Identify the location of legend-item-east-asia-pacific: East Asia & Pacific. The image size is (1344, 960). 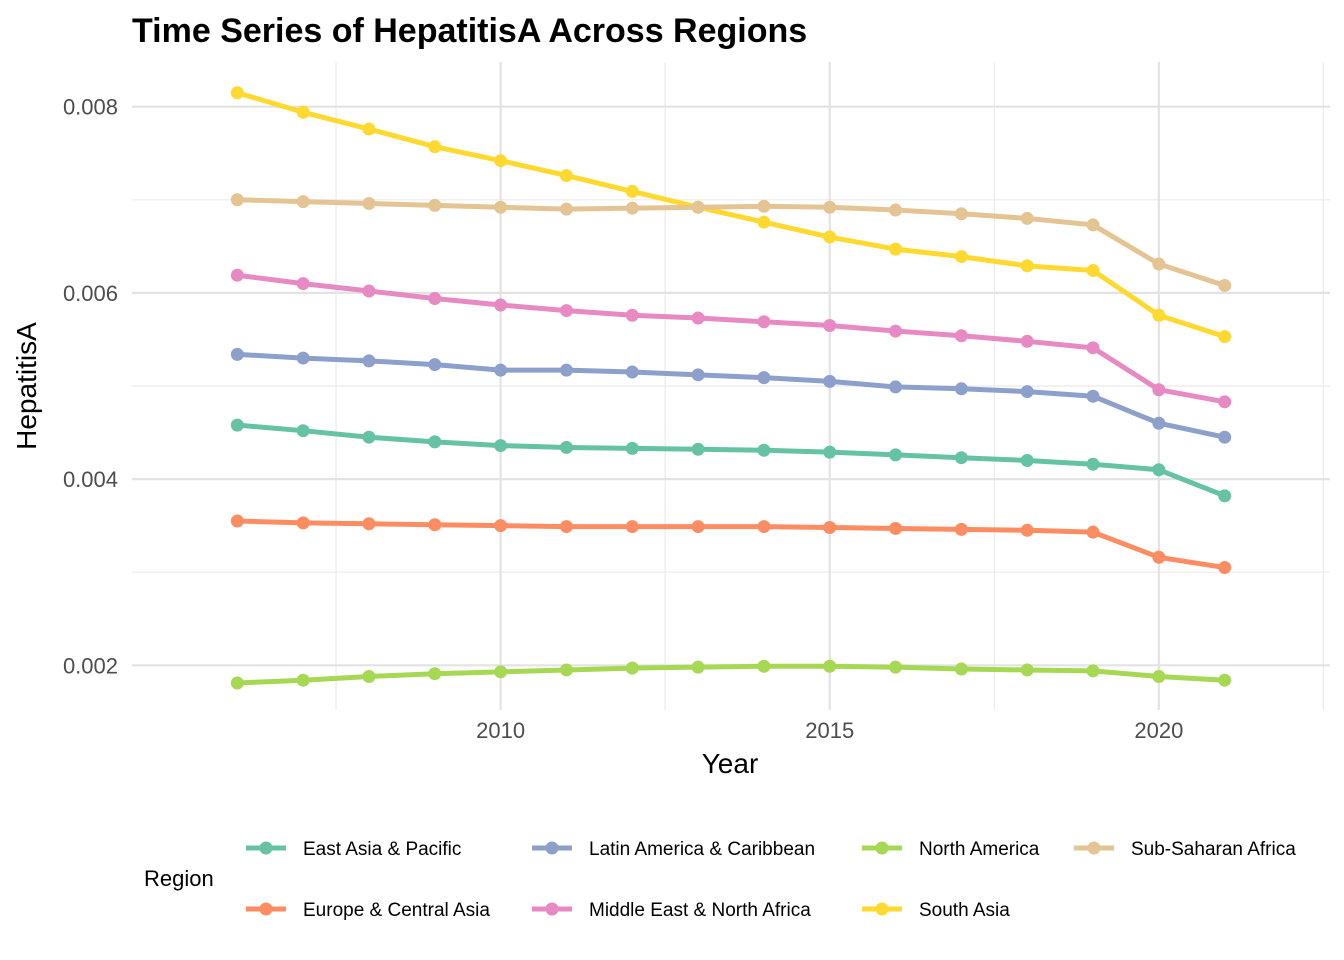
(353, 849).